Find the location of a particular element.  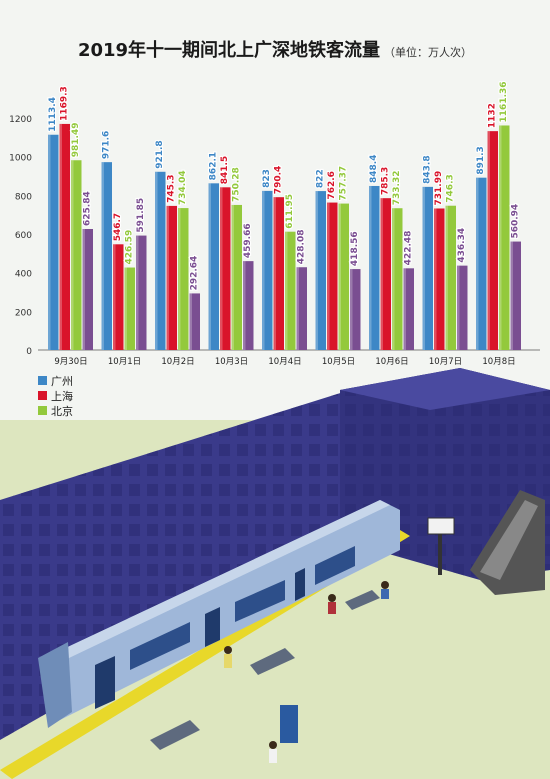

bar-上海-10月4日 is located at coordinates (278, 273).